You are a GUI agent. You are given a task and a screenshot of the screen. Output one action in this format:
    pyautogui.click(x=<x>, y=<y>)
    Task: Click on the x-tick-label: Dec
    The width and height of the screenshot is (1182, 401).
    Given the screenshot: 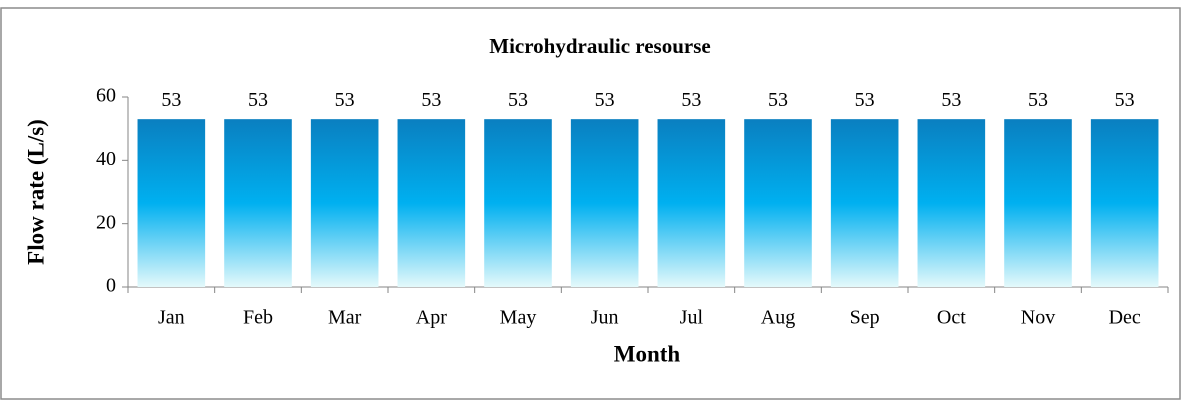 What is the action you would take?
    pyautogui.click(x=1125, y=318)
    